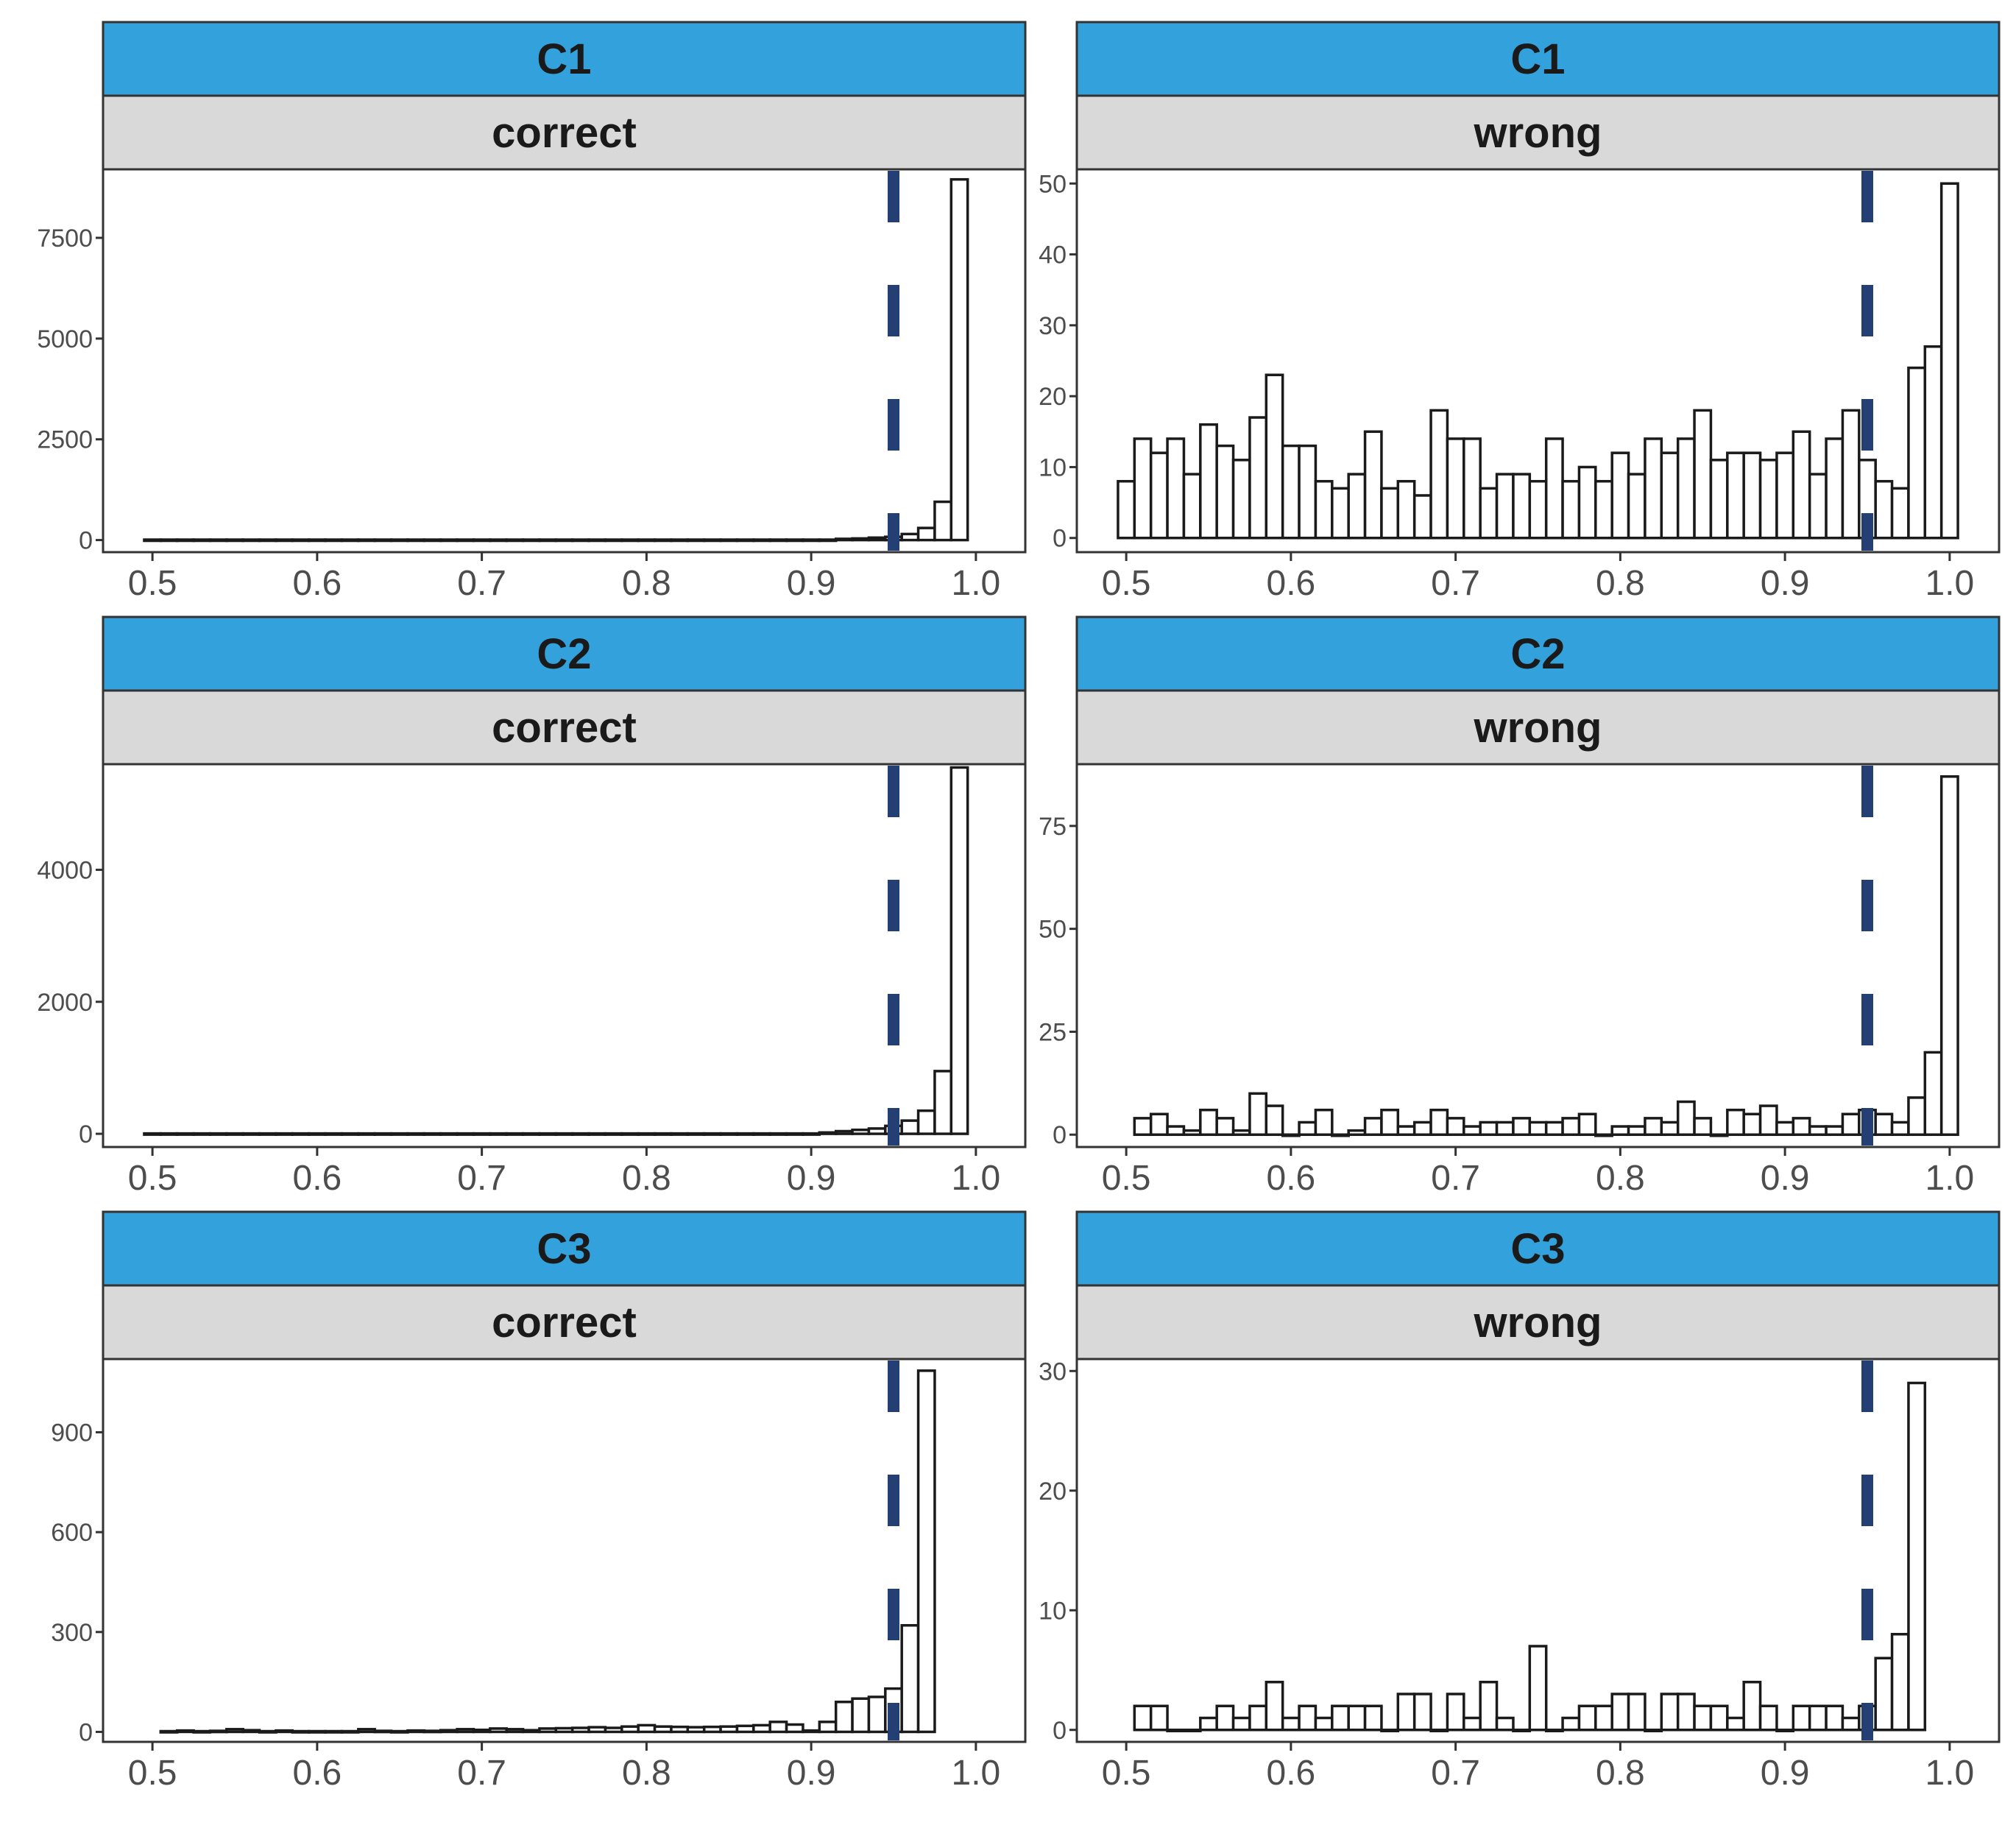 The width and height of the screenshot is (2016, 1828). What do you see at coordinates (564, 361) in the screenshot?
I see `plot-area-c1-correct` at bounding box center [564, 361].